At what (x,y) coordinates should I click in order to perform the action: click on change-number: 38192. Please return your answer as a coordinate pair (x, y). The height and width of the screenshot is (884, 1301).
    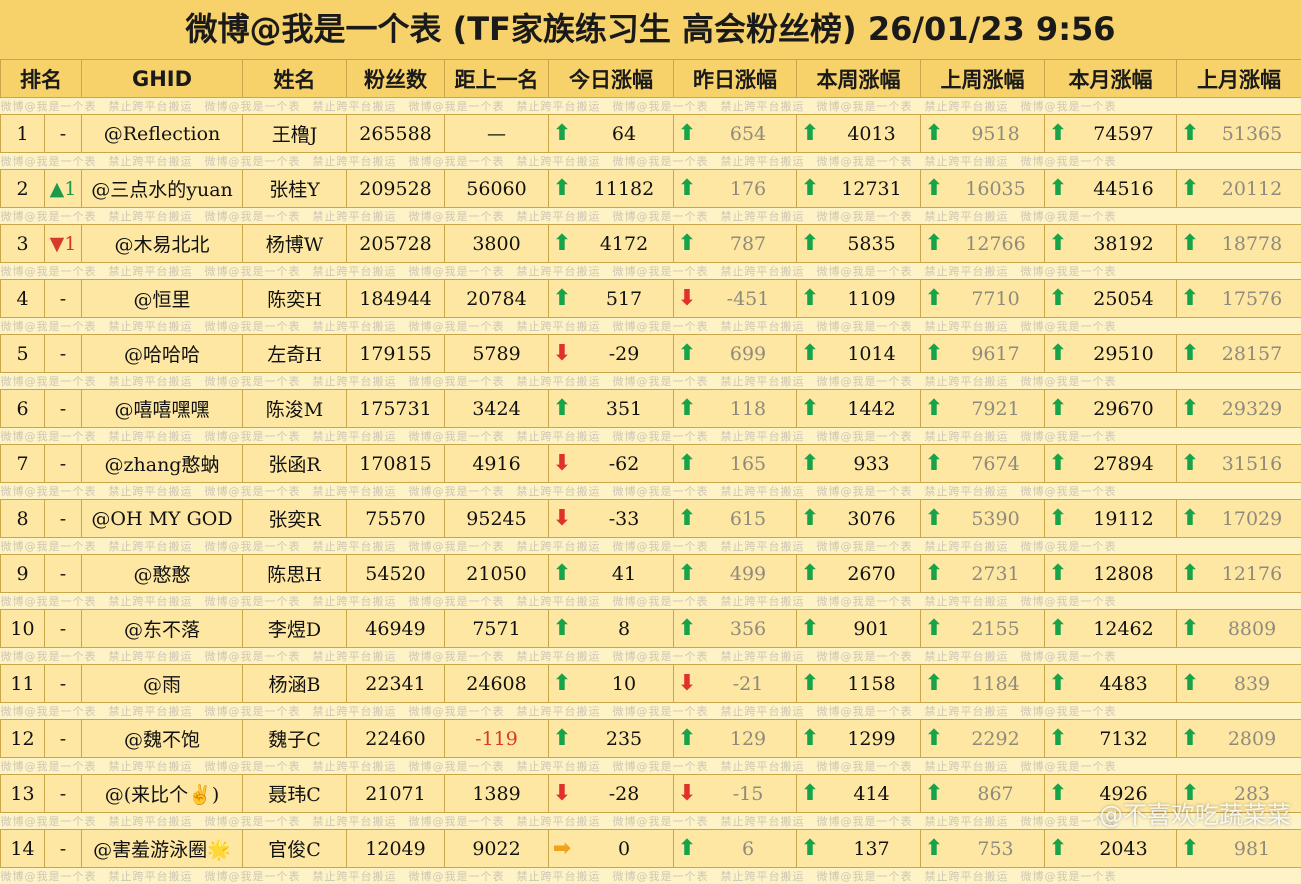
    Looking at the image, I should click on (1123, 244).